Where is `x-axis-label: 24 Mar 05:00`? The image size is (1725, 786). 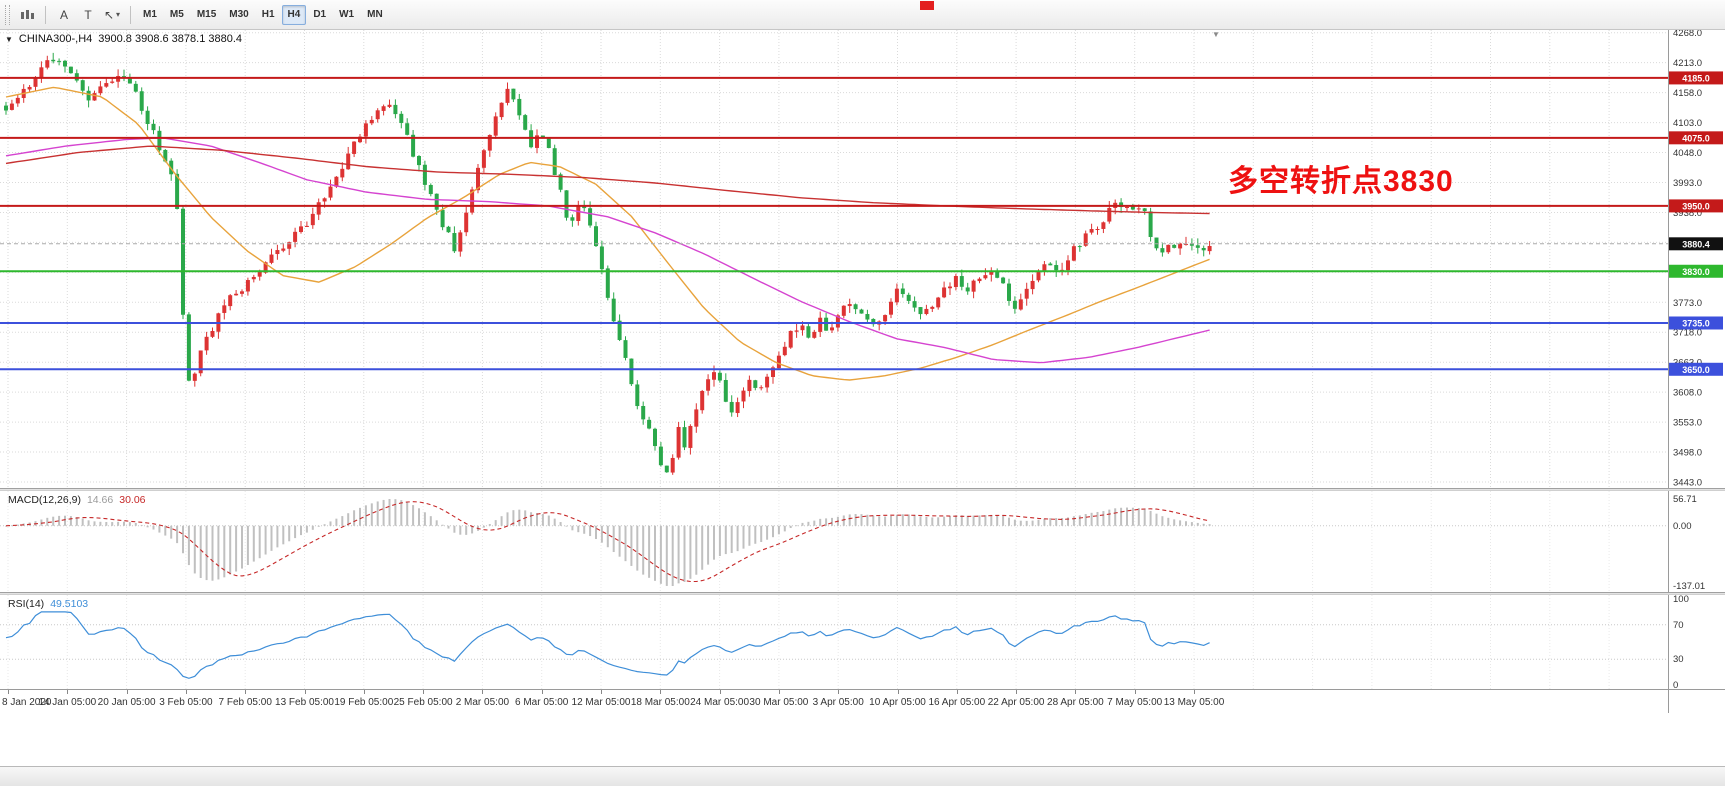
x-axis-label: 24 Mar 05:00 is located at coordinates (720, 702).